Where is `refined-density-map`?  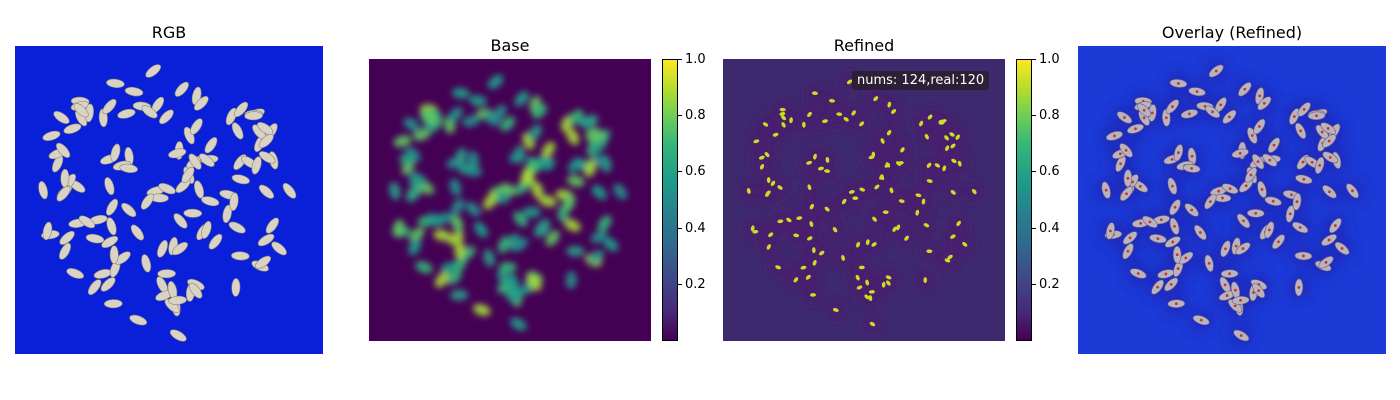 refined-density-map is located at coordinates (861, 203).